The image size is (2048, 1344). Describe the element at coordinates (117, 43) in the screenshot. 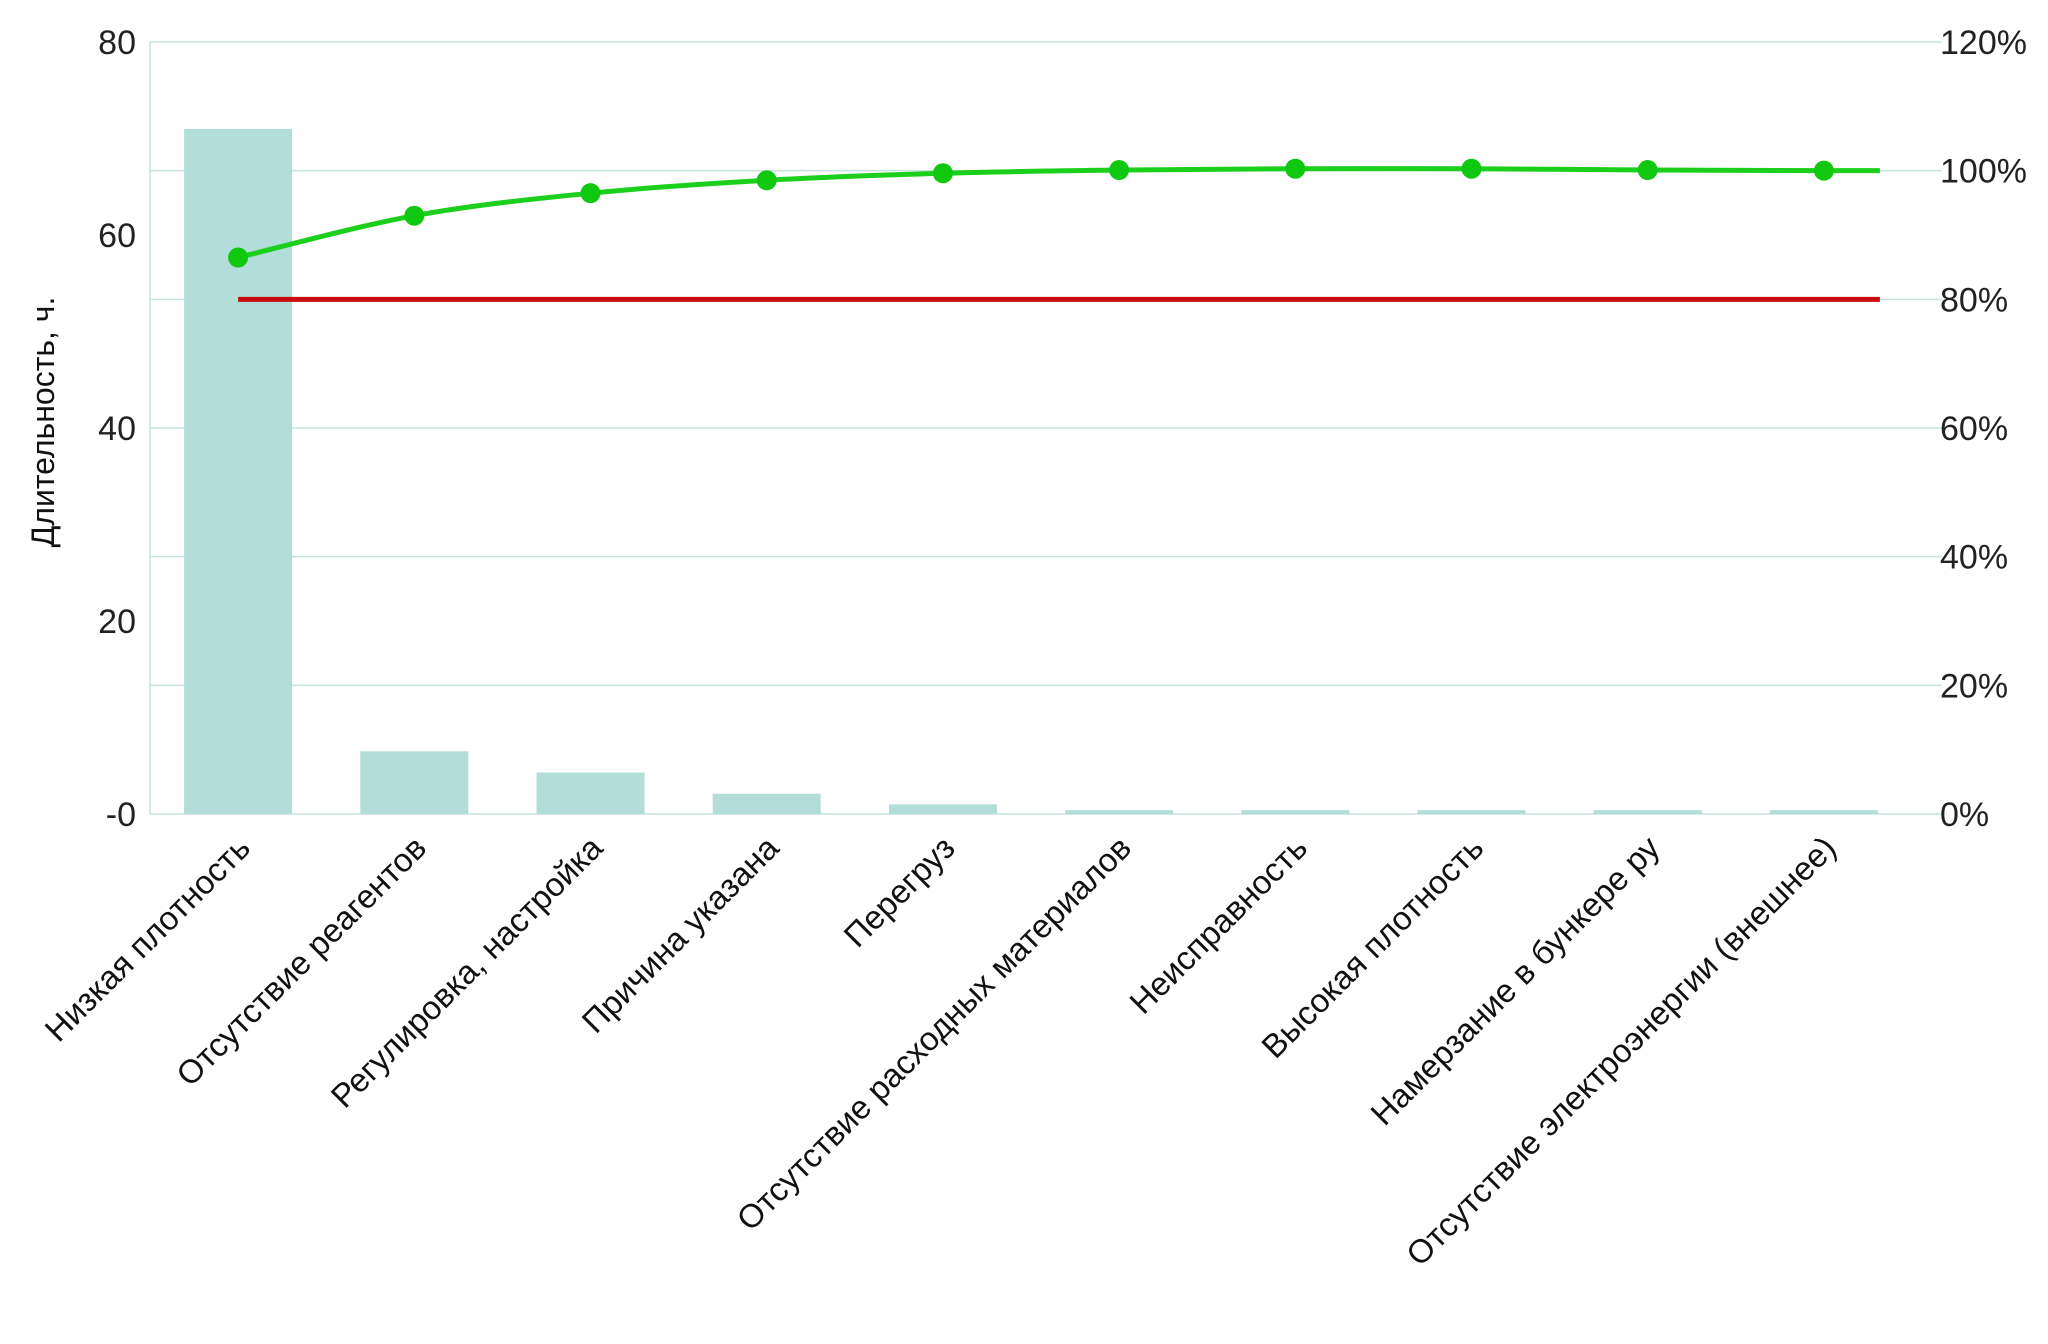

I see `left-axis-tick-label: 80` at that location.